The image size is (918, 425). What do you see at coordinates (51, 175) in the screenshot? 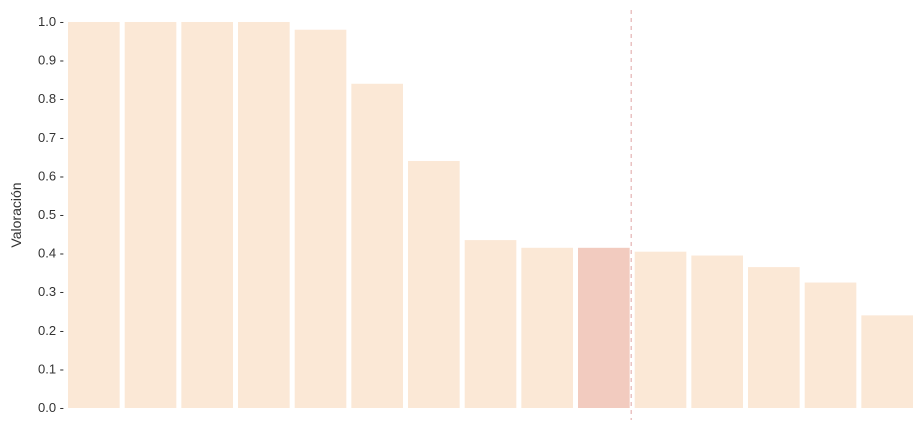
I see `y-tick-label: 0.6 -` at bounding box center [51, 175].